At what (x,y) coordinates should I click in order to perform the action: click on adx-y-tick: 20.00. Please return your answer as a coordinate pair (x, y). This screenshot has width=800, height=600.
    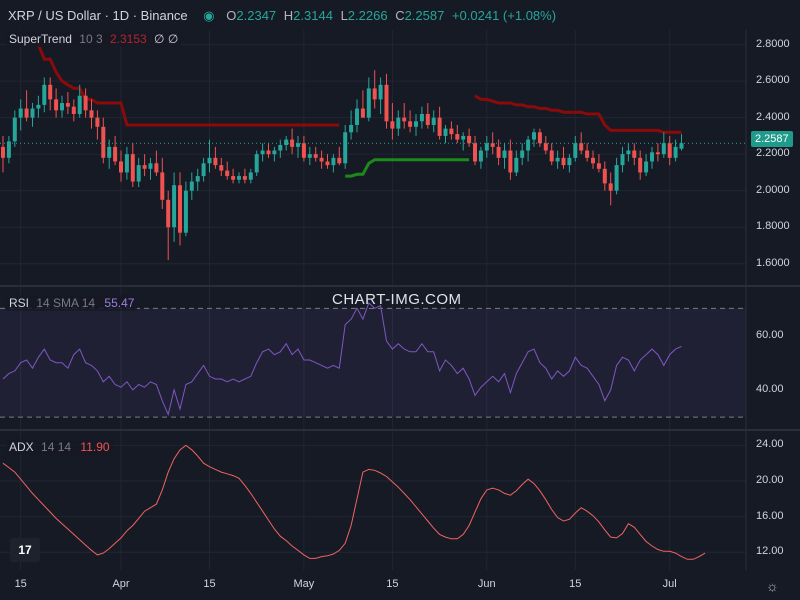
    Looking at the image, I should click on (770, 479).